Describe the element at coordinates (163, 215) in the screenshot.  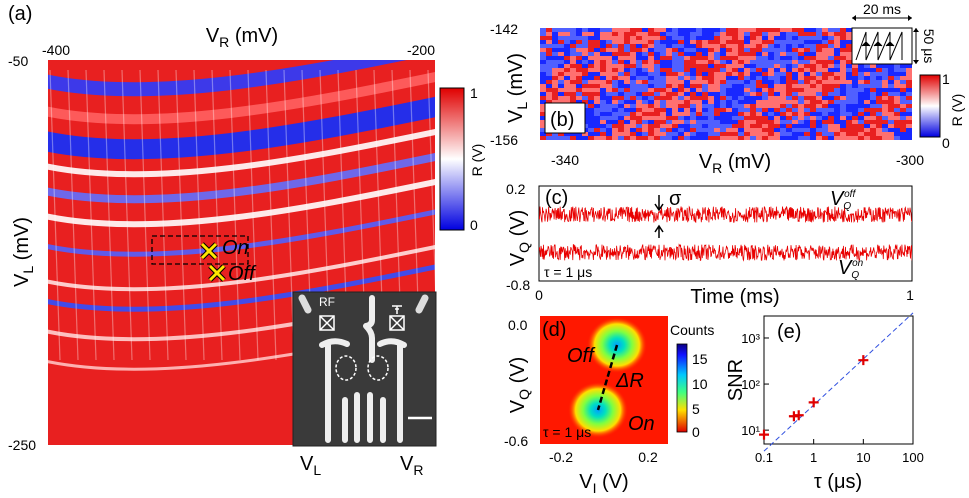
I see `panel-a-transition-line` at that location.